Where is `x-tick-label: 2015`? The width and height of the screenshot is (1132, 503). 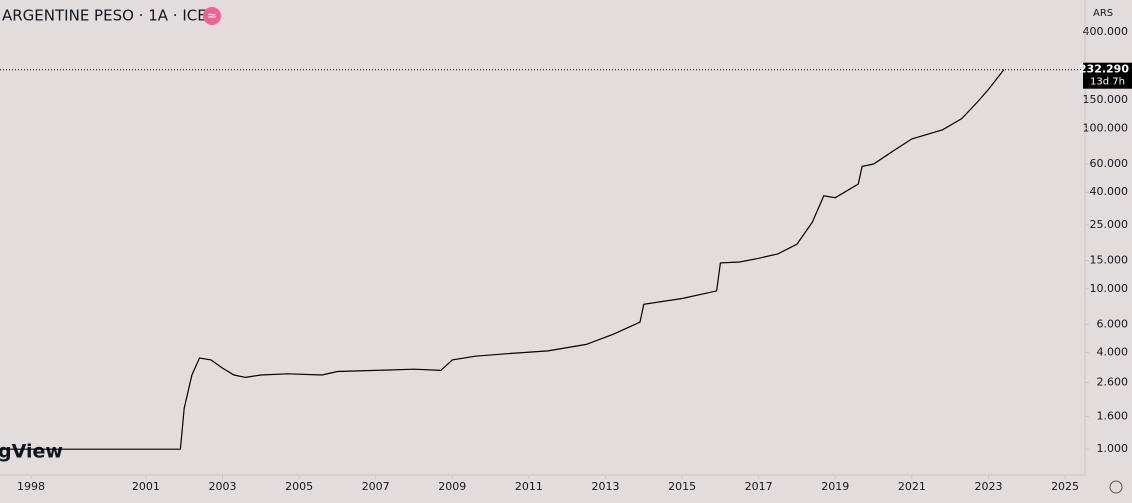 x-tick-label: 2015 is located at coordinates (682, 486).